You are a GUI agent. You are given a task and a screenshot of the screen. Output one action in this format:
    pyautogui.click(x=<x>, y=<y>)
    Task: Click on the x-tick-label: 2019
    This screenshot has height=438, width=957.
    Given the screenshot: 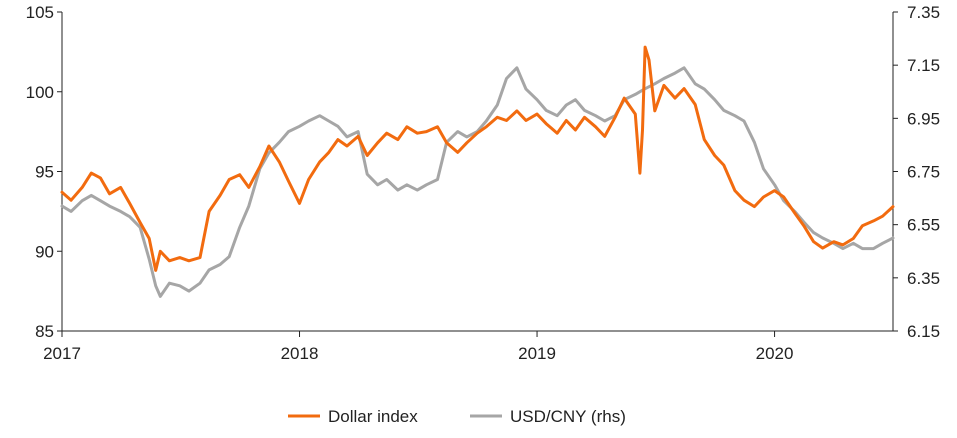 What is the action you would take?
    pyautogui.click(x=537, y=353)
    